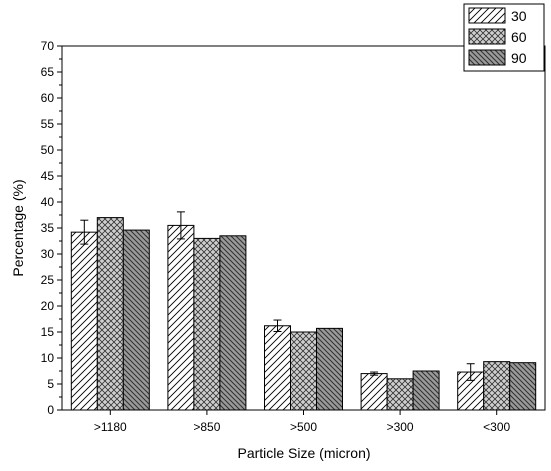 The width and height of the screenshot is (551, 471). Describe the element at coordinates (18, 227) in the screenshot. I see `y-axis-title: Percentage (%)` at that location.